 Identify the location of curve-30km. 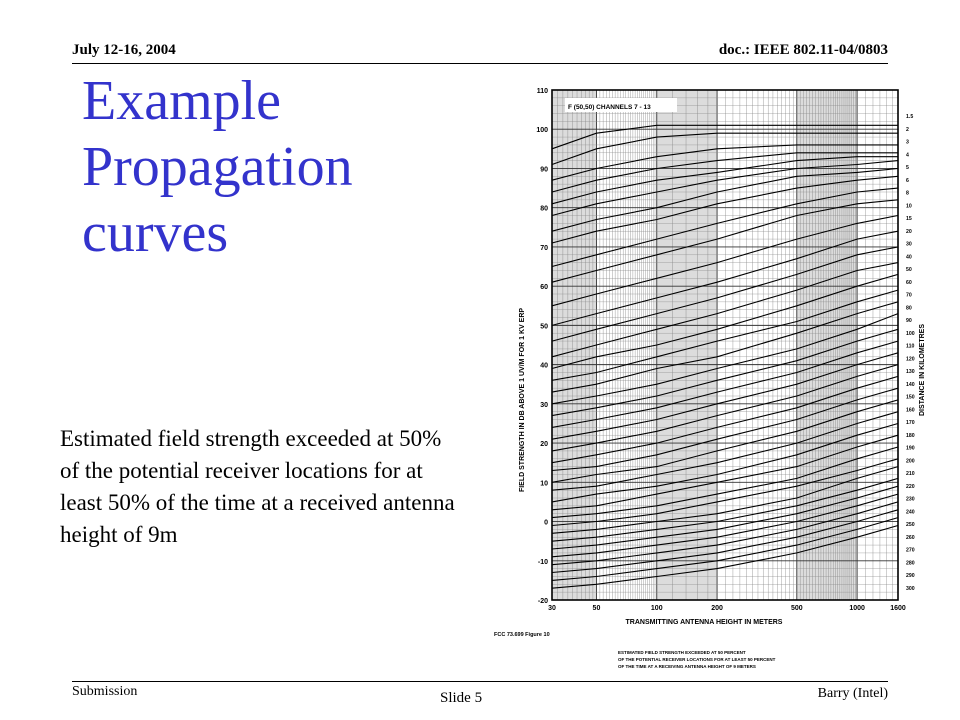
(725, 260).